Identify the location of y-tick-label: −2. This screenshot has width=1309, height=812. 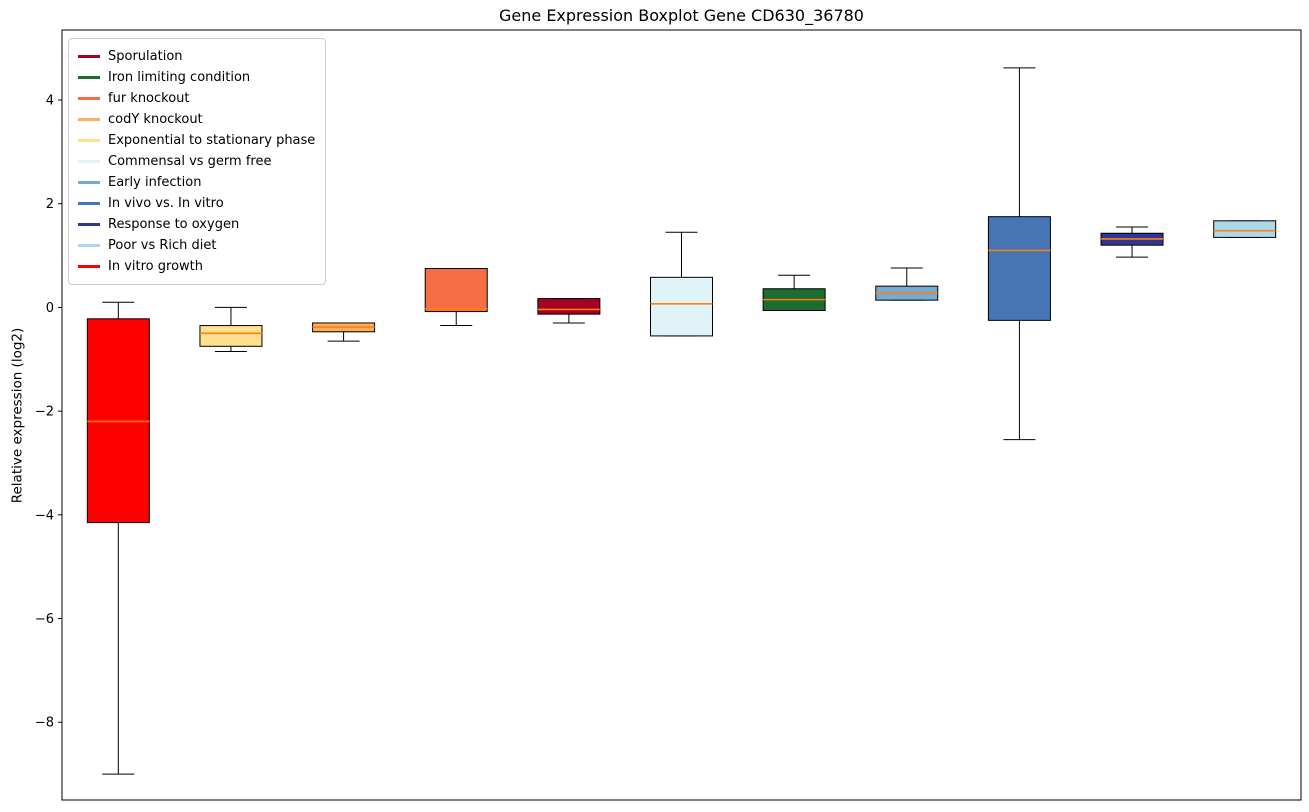
(44, 412).